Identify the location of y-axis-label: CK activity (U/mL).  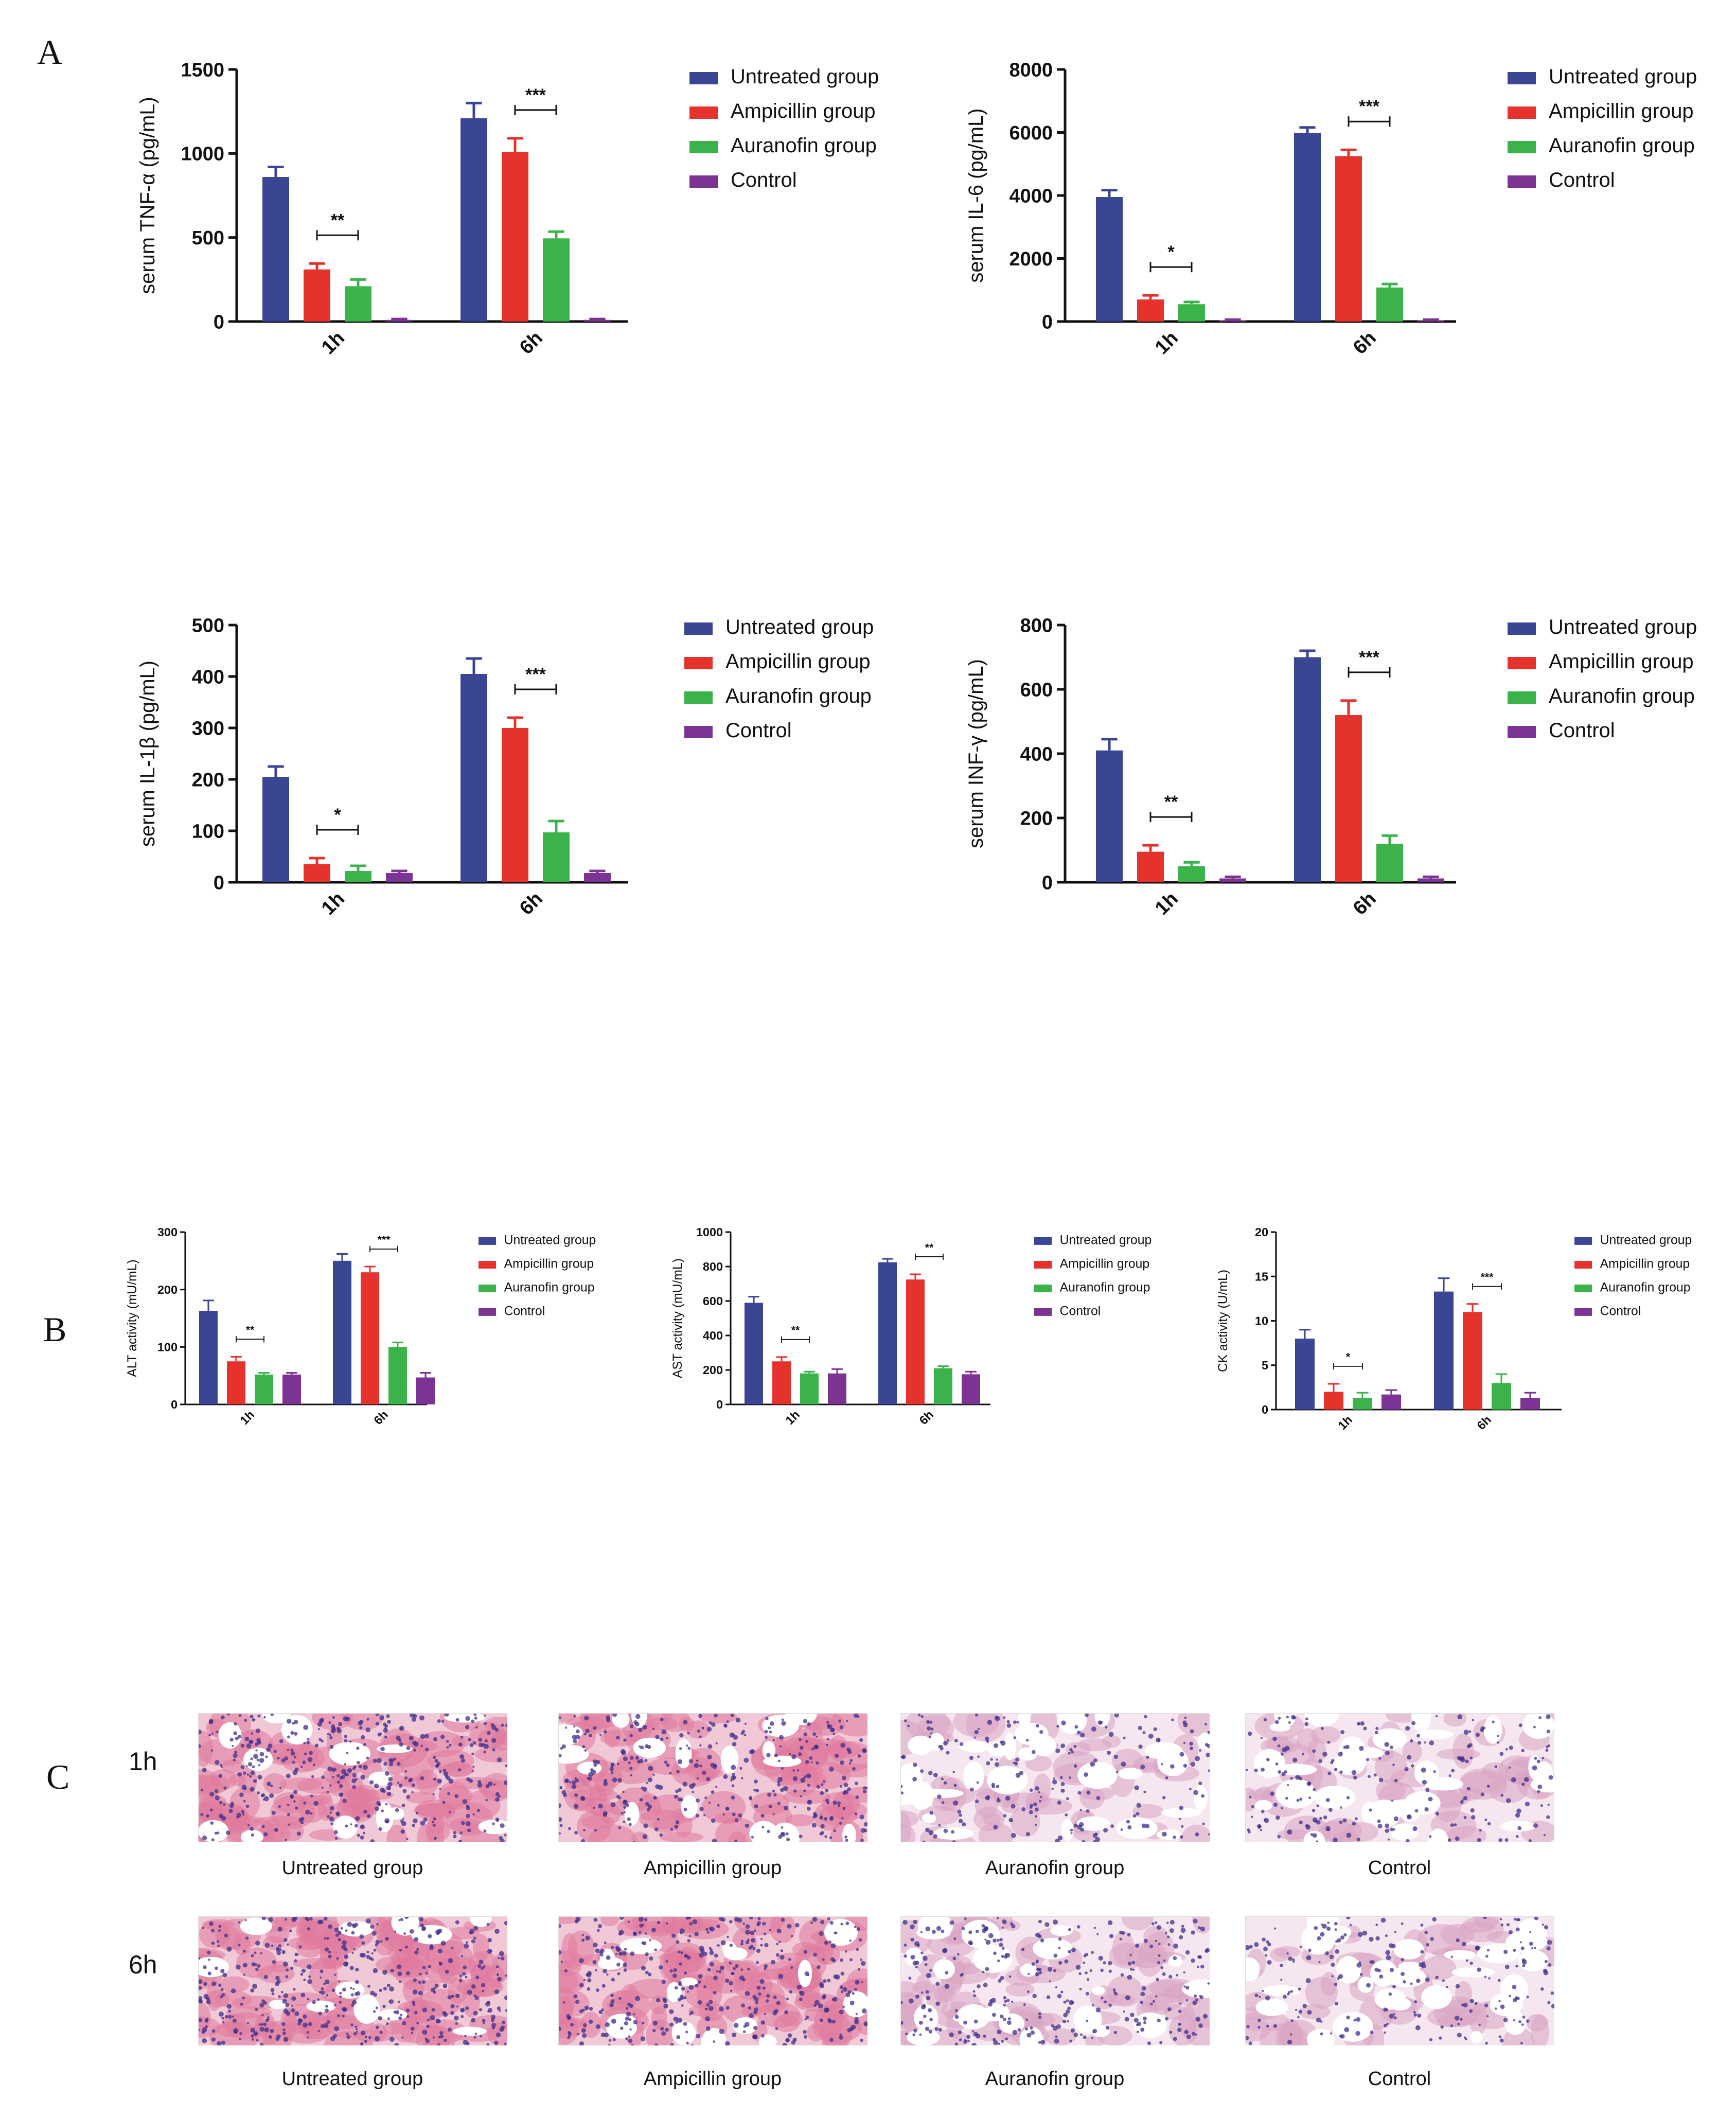
(1223, 1321).